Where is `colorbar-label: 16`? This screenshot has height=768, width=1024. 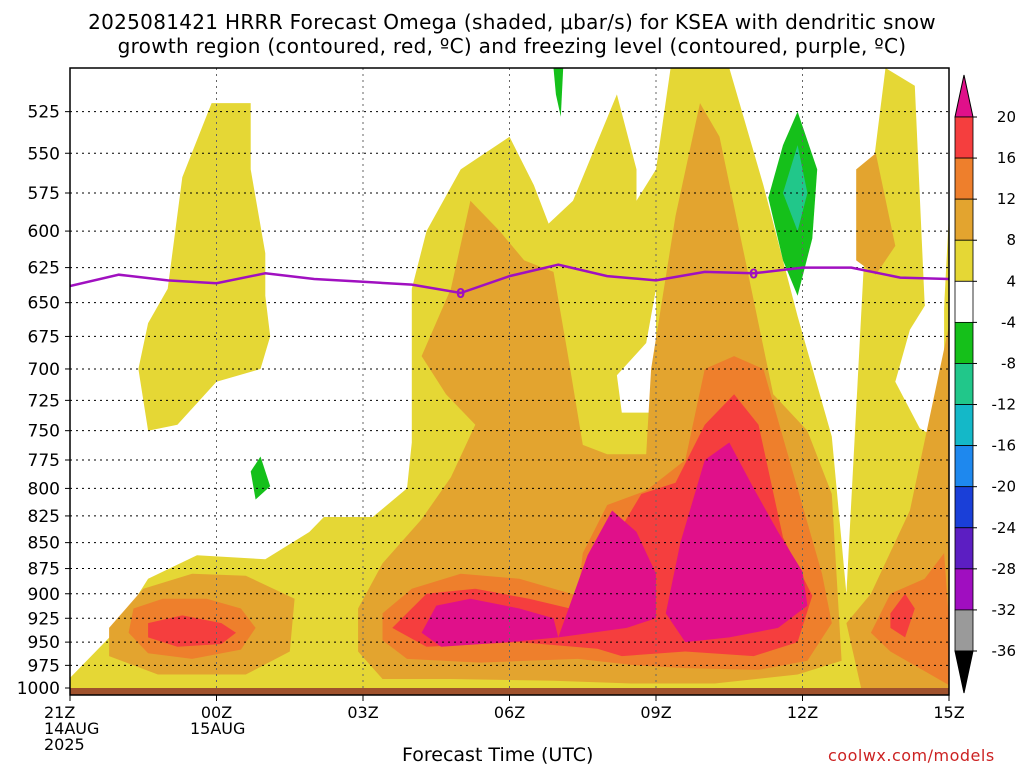
colorbar-label: 16 is located at coordinates (1006, 158).